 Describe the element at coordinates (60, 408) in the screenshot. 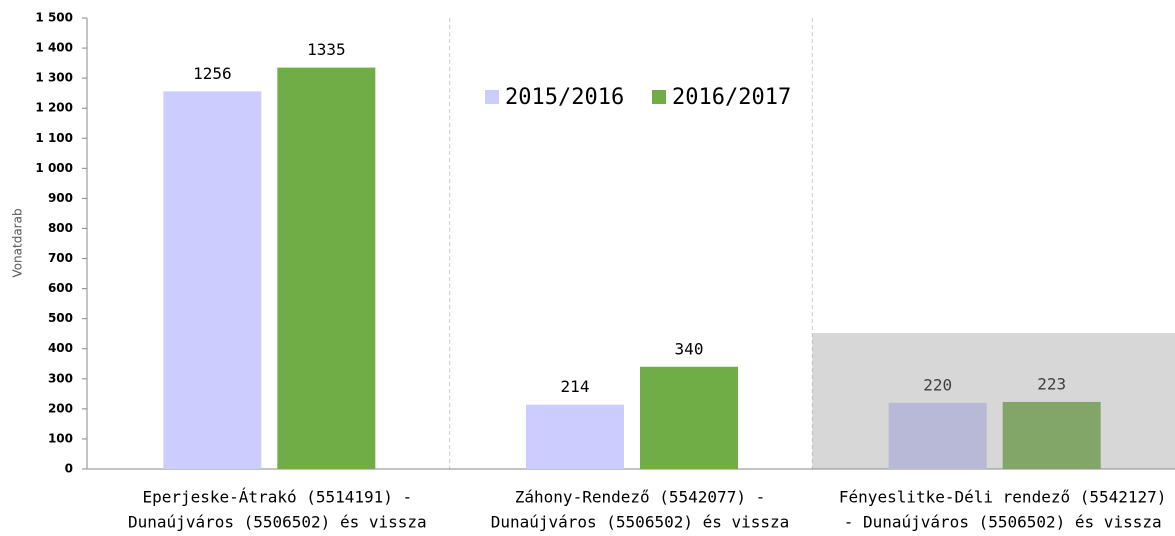

I see `y-tick-label: 200` at that location.